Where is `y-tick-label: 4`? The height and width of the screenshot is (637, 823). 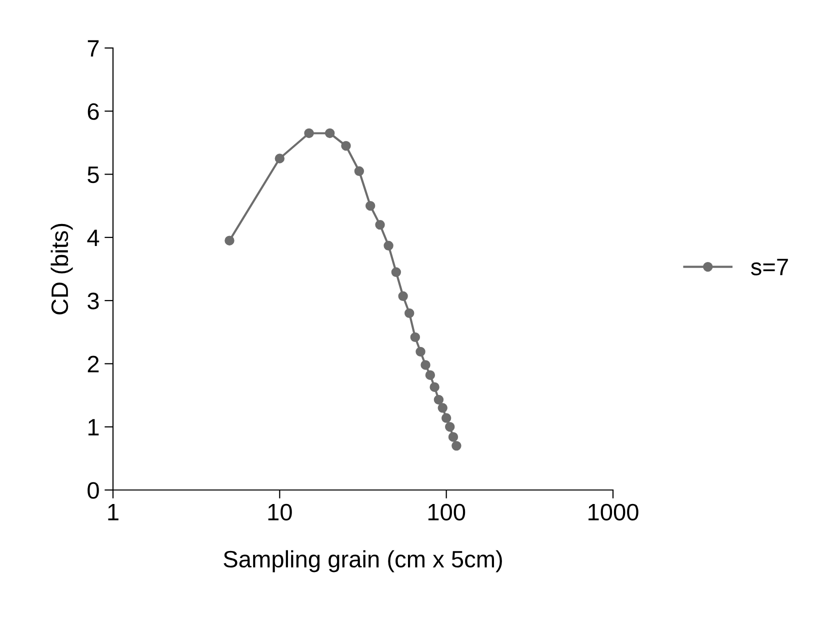 y-tick-label: 4 is located at coordinates (93, 238).